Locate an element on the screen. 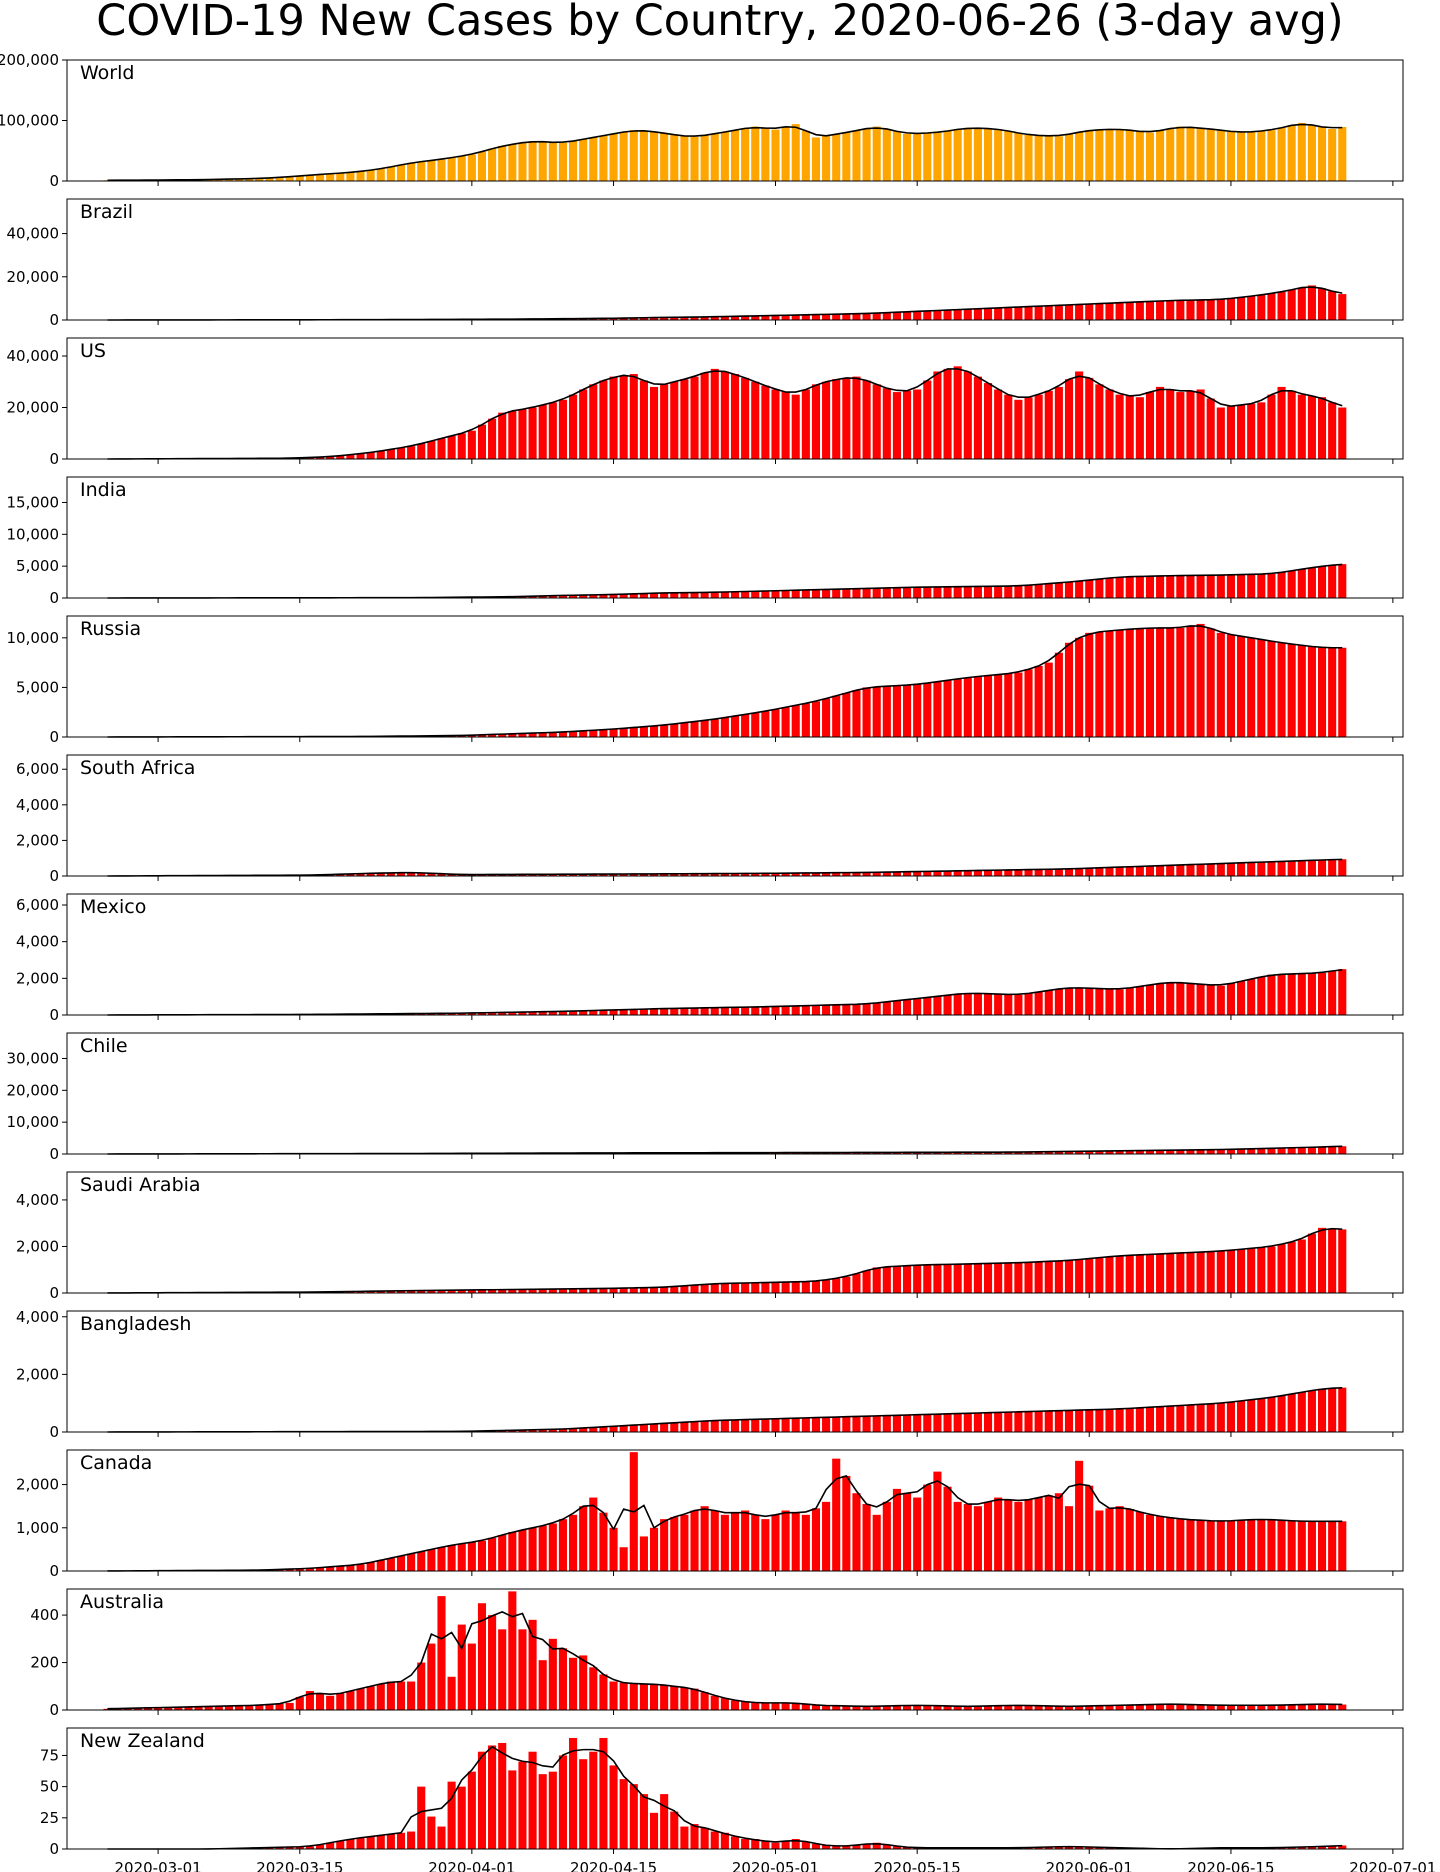 The height and width of the screenshot is (1872, 1440). panel-frame is located at coordinates (735, 954).